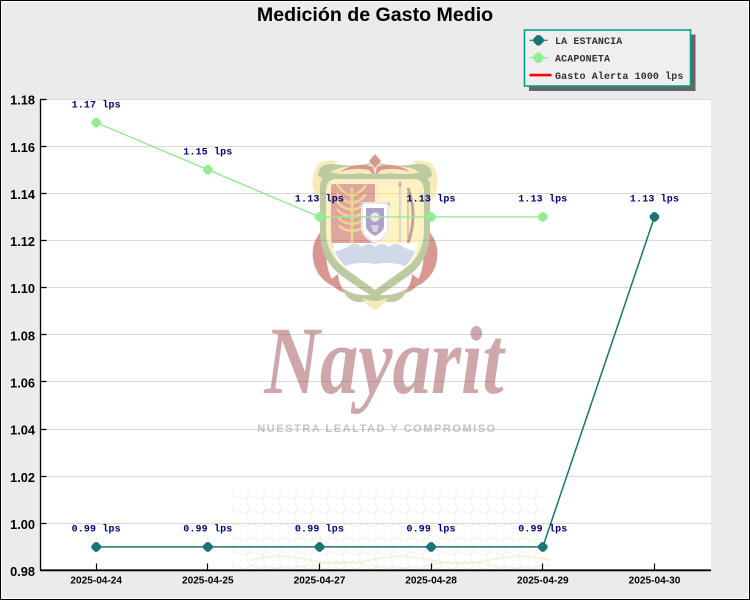 The height and width of the screenshot is (600, 750). What do you see at coordinates (320, 581) in the screenshot?
I see `svg-text: 2025-04-27` at bounding box center [320, 581].